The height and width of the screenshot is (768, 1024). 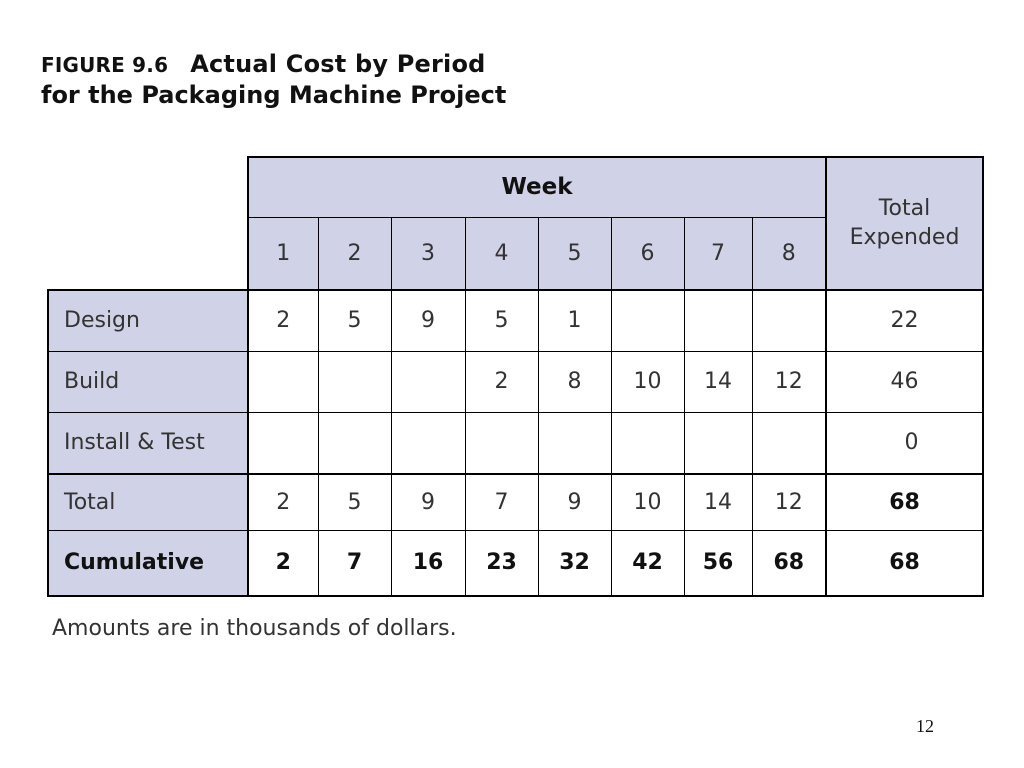 I want to click on table-cell: 32, so click(x=574, y=563).